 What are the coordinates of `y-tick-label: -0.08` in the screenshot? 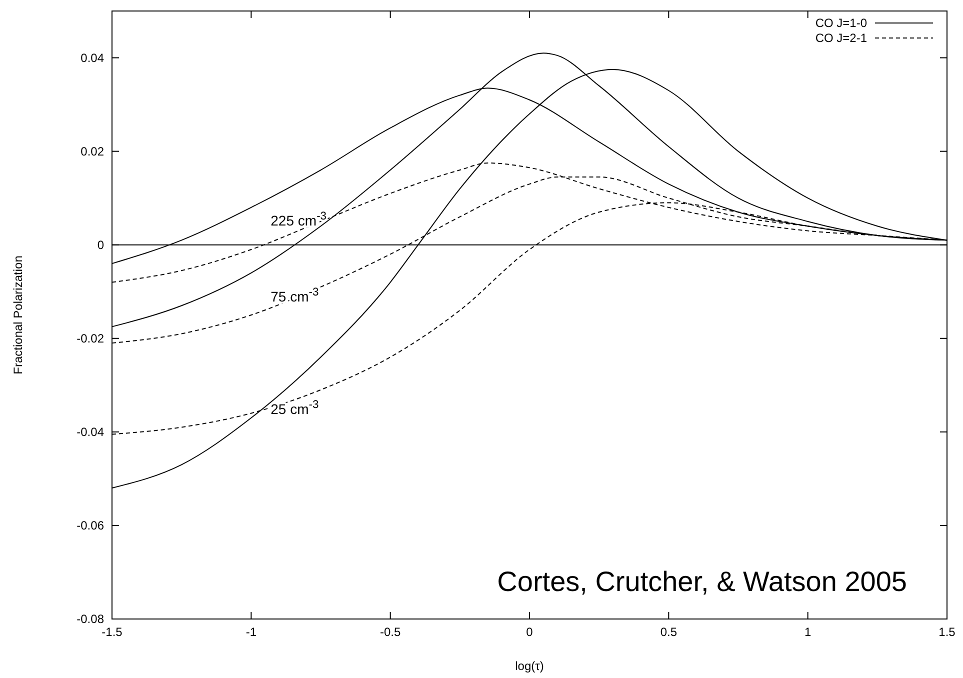 It's located at (90, 619).